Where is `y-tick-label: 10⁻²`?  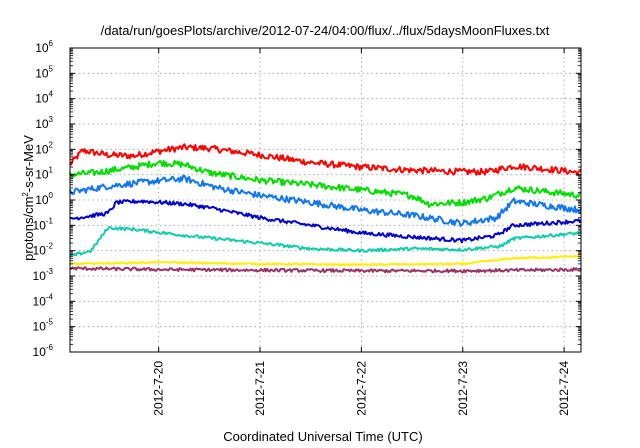 y-tick-label: 10⁻² is located at coordinates (43, 250).